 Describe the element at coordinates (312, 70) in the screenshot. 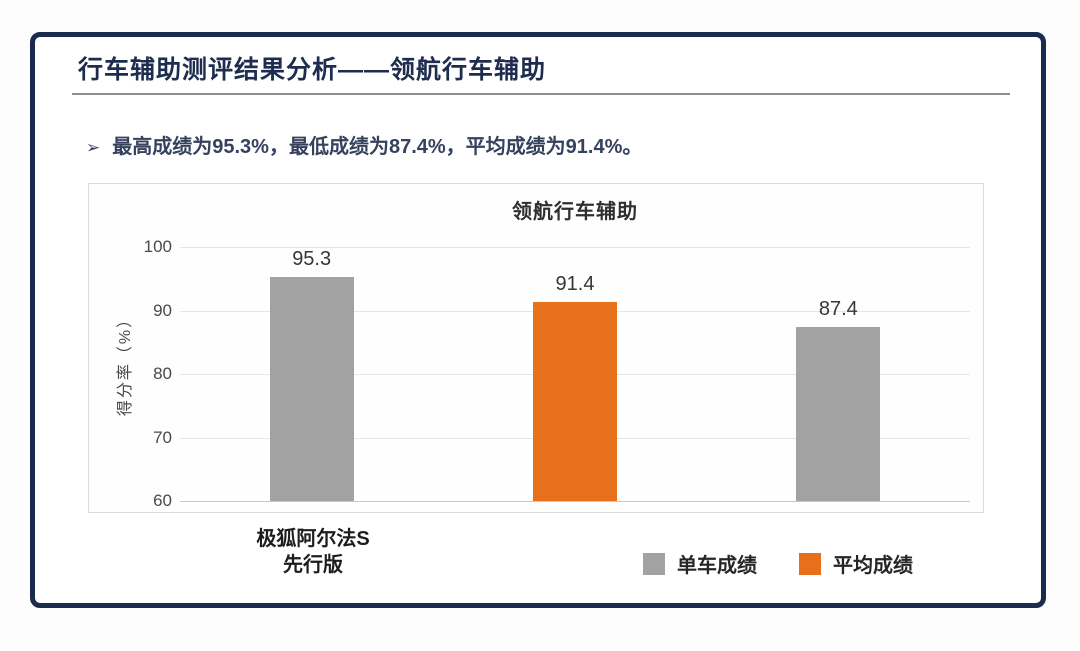

I see `page-title: 行车辅助测评结果分析——领航行车辅助` at that location.